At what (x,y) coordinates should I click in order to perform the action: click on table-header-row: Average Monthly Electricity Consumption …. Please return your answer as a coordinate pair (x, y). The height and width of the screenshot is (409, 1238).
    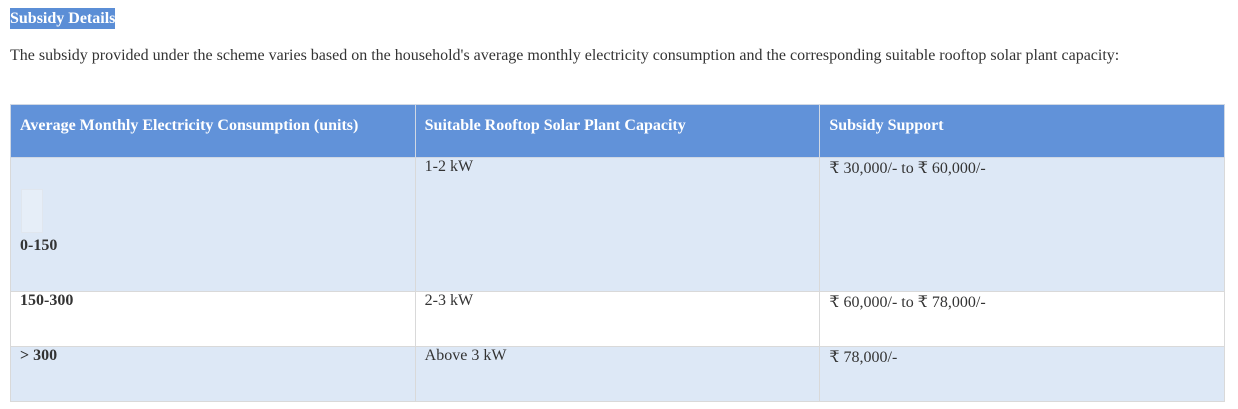
    Looking at the image, I should click on (617, 131).